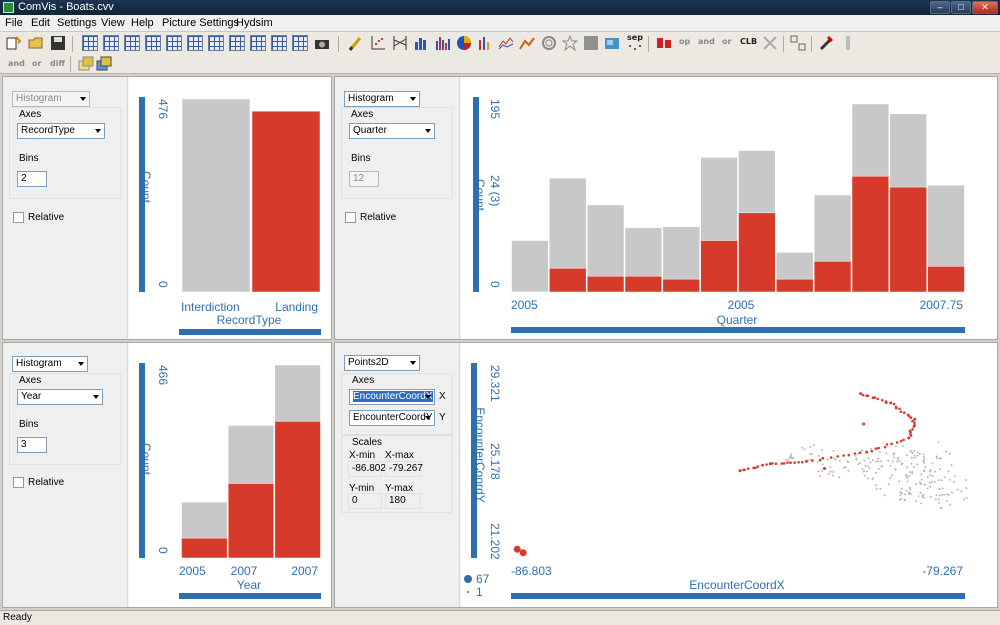 This screenshot has width=1000, height=625. What do you see at coordinates (443, 43) in the screenshot?
I see `multi-histogram-icon` at bounding box center [443, 43].